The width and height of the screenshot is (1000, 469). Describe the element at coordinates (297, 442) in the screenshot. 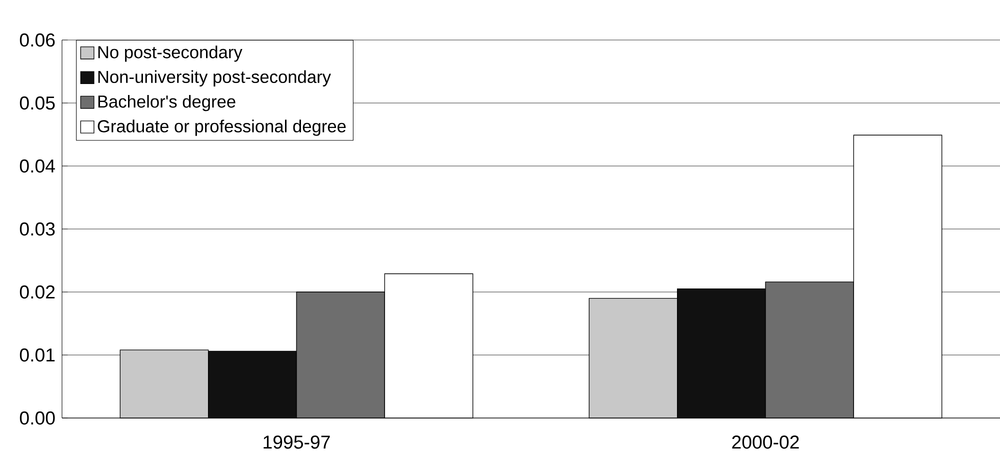

I see `x-tick-label: 1995-97` at that location.